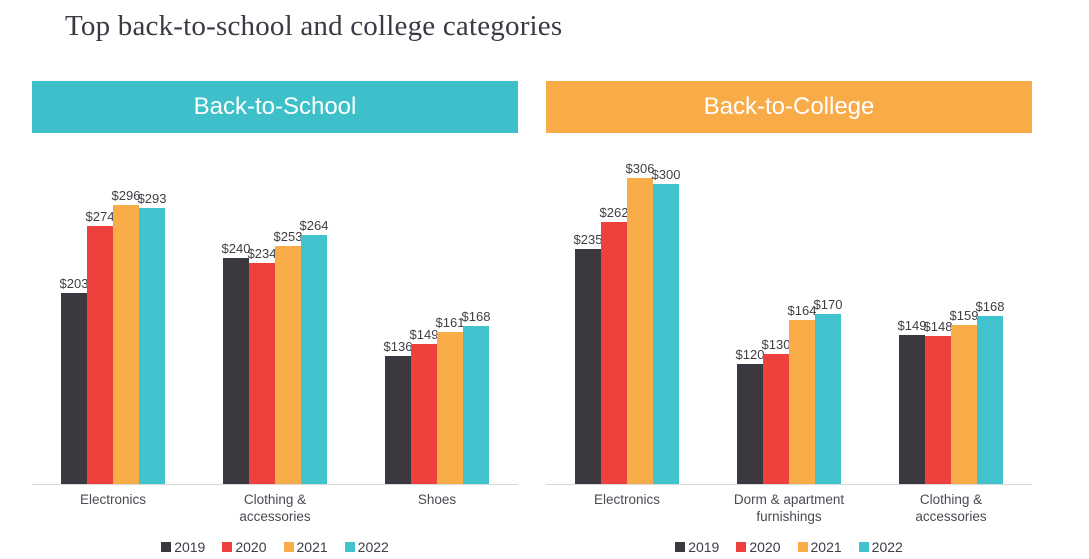 This screenshot has height=559, width=1089. Describe the element at coordinates (227, 546) in the screenshot. I see `legend-swatch-2020` at that location.